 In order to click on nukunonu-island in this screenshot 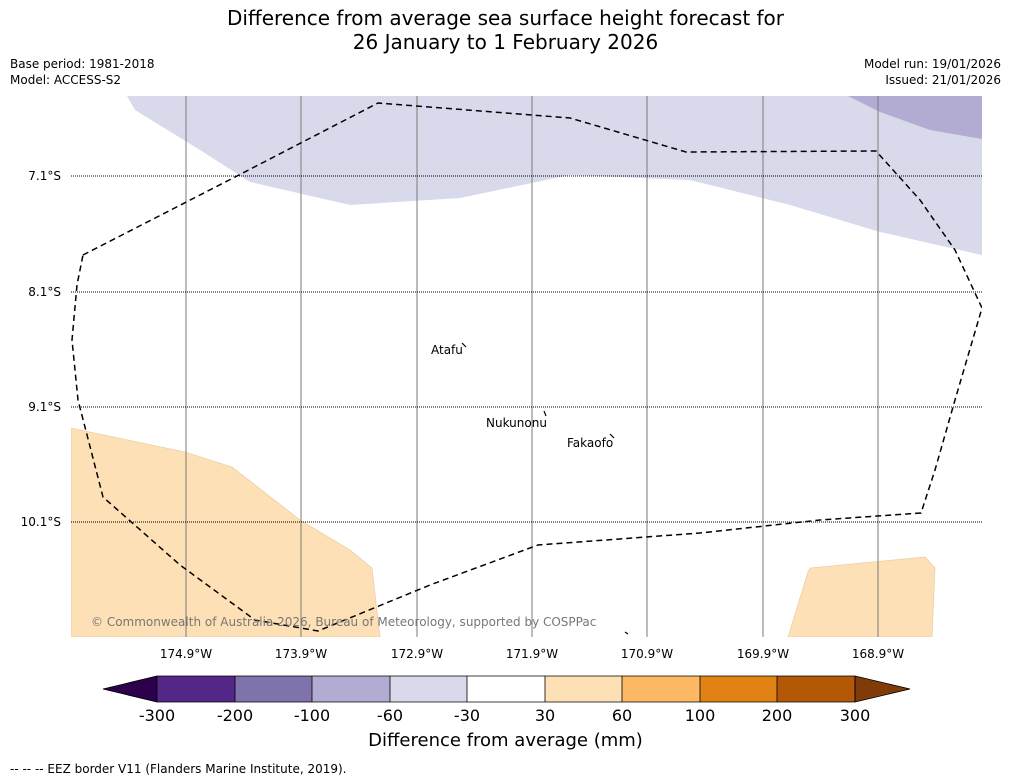, I will do `click(545, 413)`.